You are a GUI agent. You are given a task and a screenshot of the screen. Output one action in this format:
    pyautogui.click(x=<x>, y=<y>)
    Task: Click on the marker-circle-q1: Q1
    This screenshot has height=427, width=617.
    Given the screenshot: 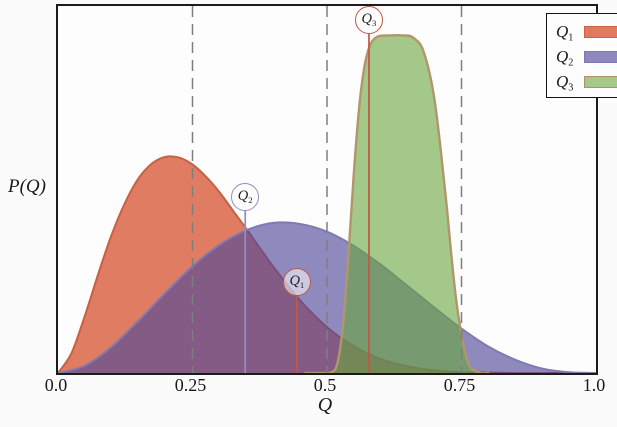 What is the action you would take?
    pyautogui.click(x=296, y=281)
    